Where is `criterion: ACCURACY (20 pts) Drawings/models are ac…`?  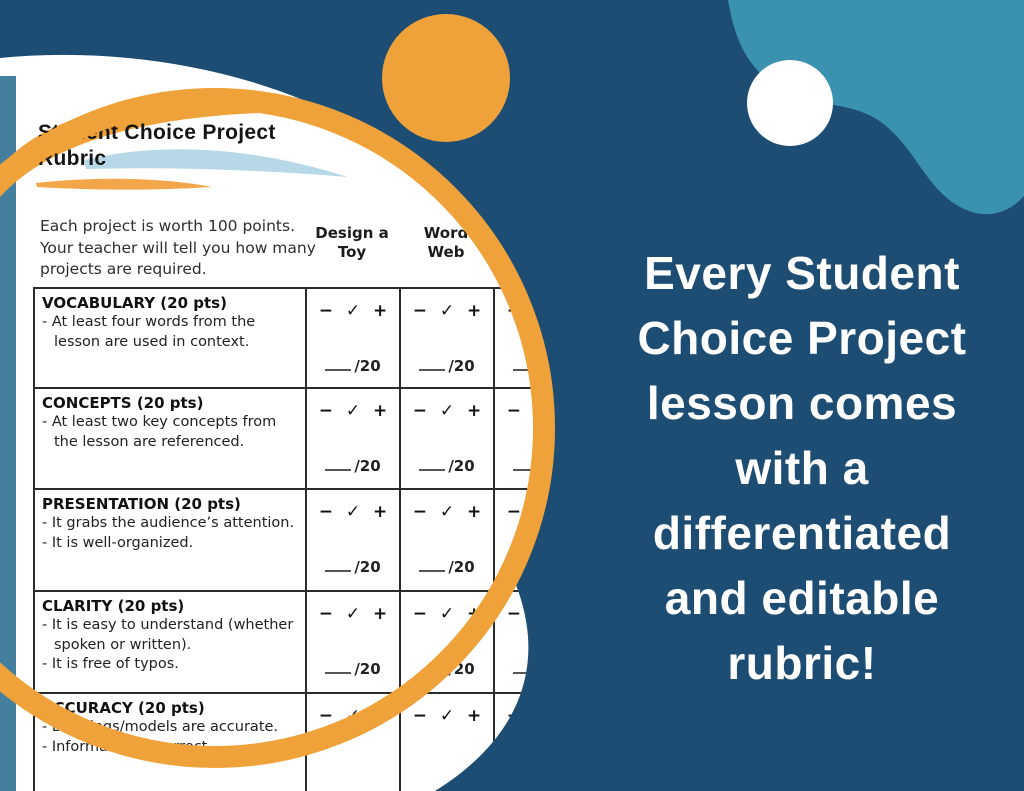
criterion: ACCURACY (20 pts) Drawings/models are ac… is located at coordinates (172, 727).